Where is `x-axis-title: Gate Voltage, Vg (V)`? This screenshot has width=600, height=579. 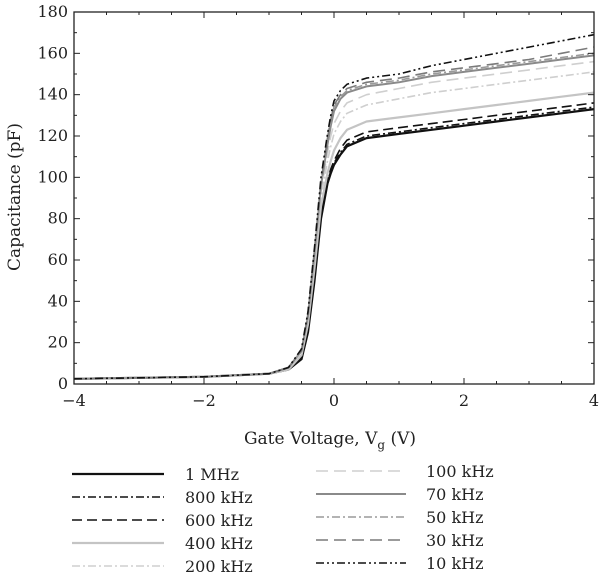
x-axis-title: Gate Voltage, Vg (V) is located at coordinates (330, 440).